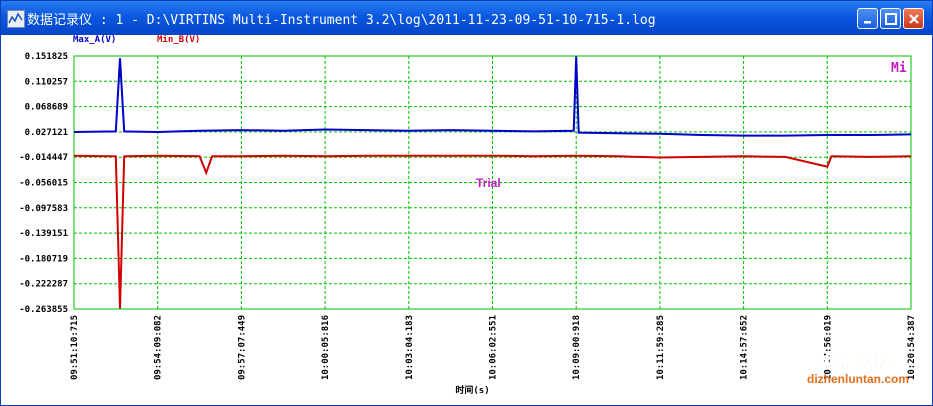  Describe the element at coordinates (75, 347) in the screenshot. I see `x-tick-label: 09:51:10:715` at that location.